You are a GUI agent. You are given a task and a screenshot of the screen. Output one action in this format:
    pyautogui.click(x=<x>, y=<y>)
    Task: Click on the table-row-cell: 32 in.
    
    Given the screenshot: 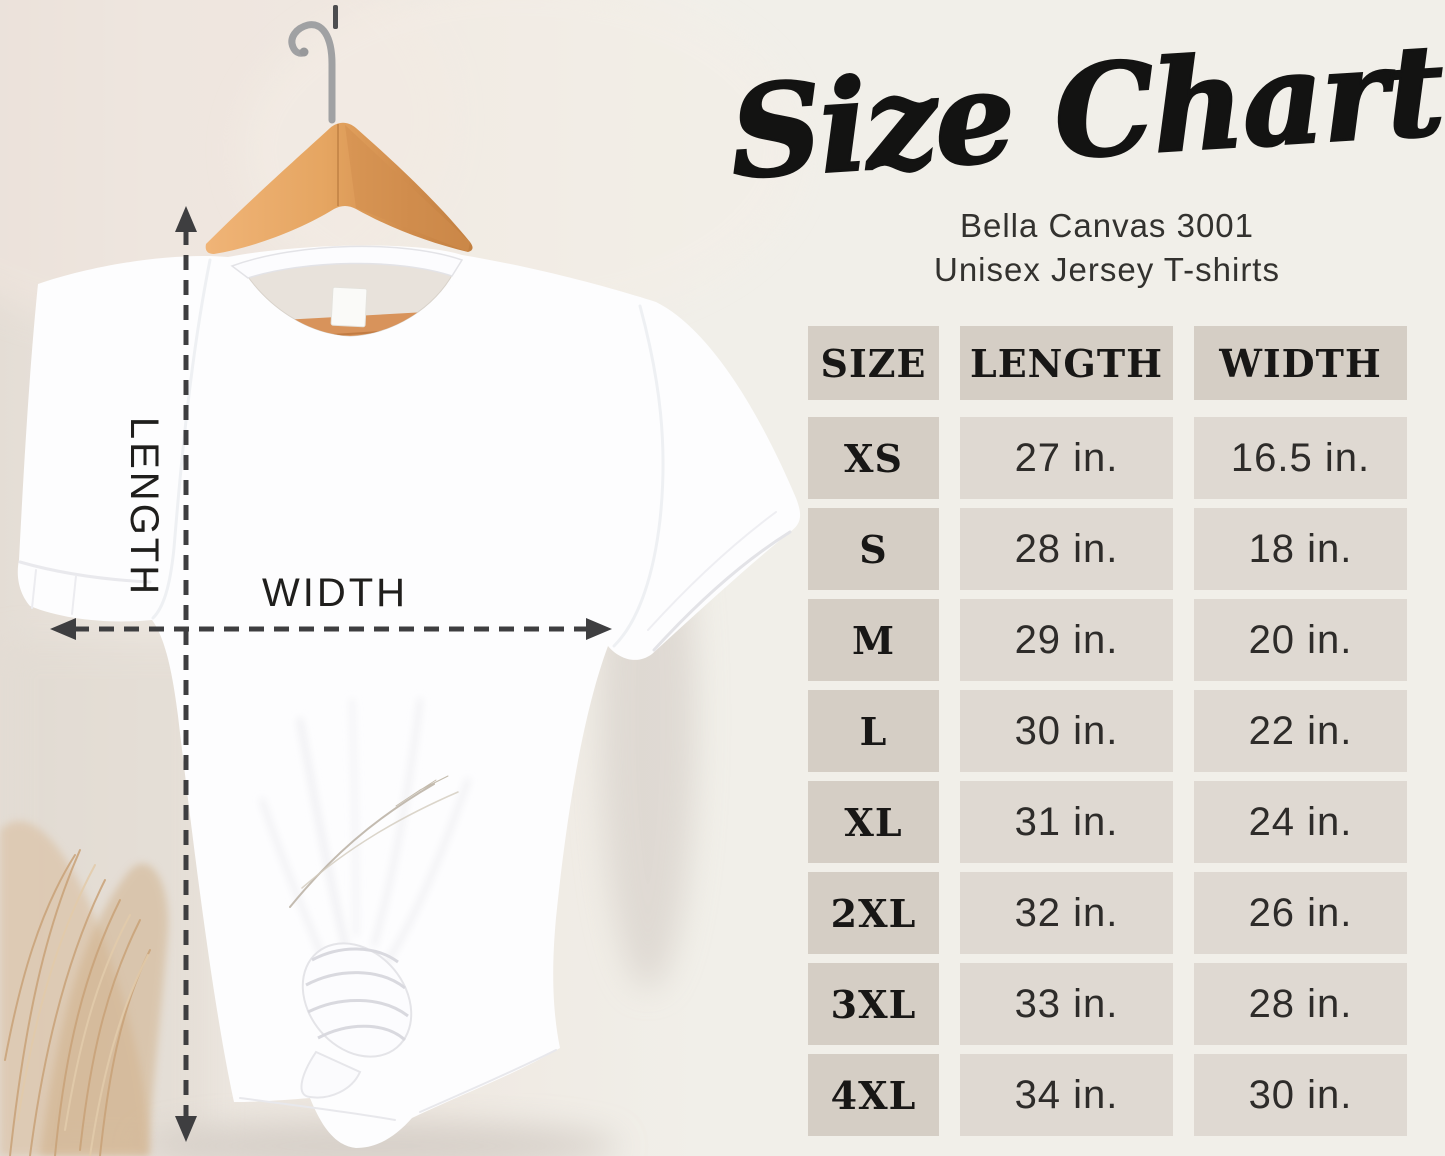 What is the action you would take?
    pyautogui.click(x=1066, y=913)
    